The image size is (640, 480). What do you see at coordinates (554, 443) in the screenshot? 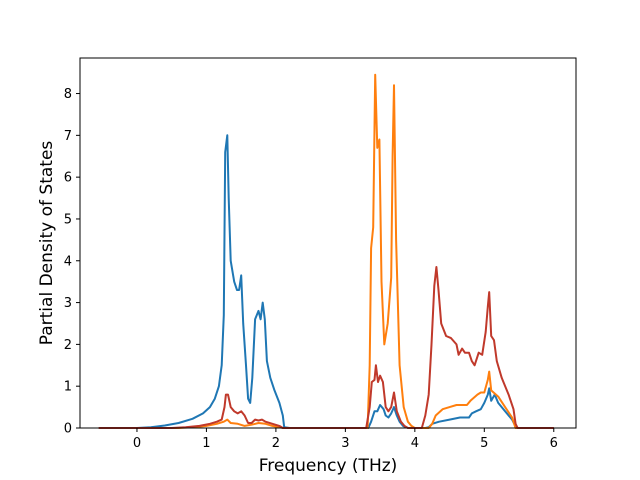
I see `x-tick-label: 6` at bounding box center [554, 443].